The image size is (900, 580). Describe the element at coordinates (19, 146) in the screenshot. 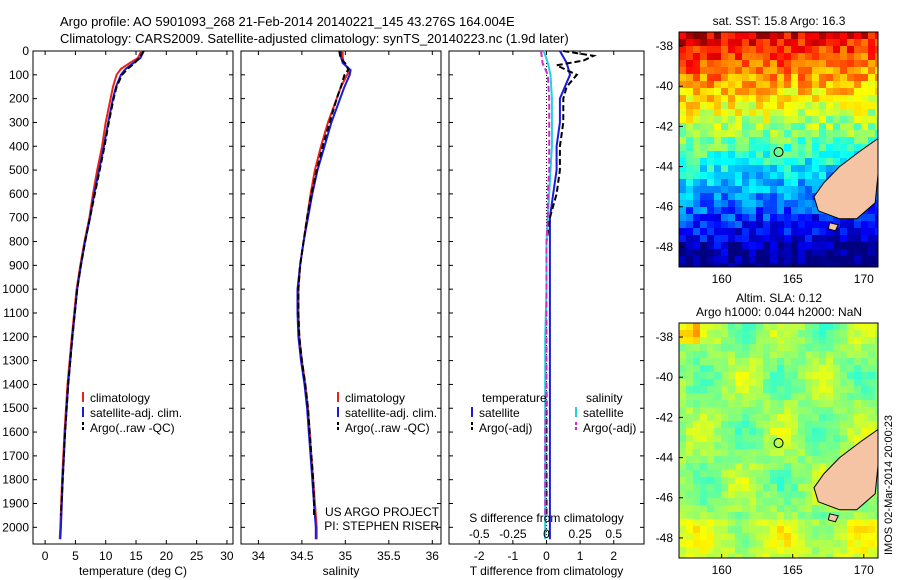

I see `depth-tick-label: 400` at that location.